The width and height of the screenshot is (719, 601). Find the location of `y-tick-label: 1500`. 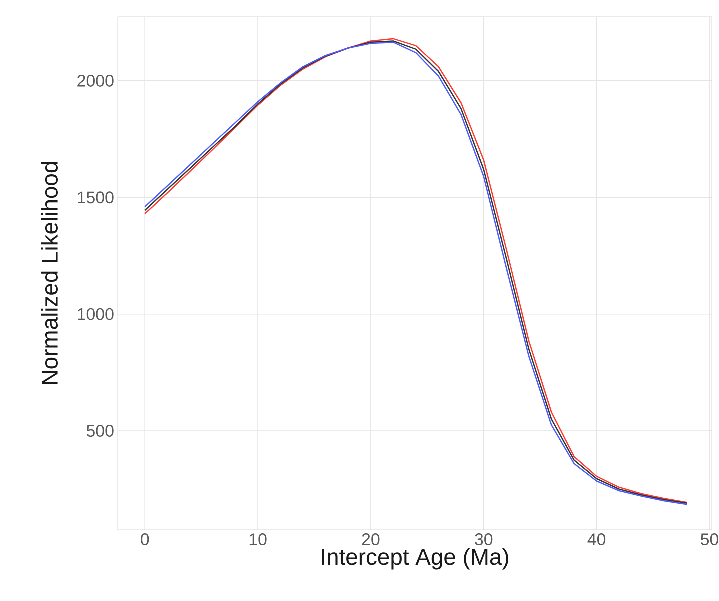

y-tick-label: 1500 is located at coordinates (96, 198).